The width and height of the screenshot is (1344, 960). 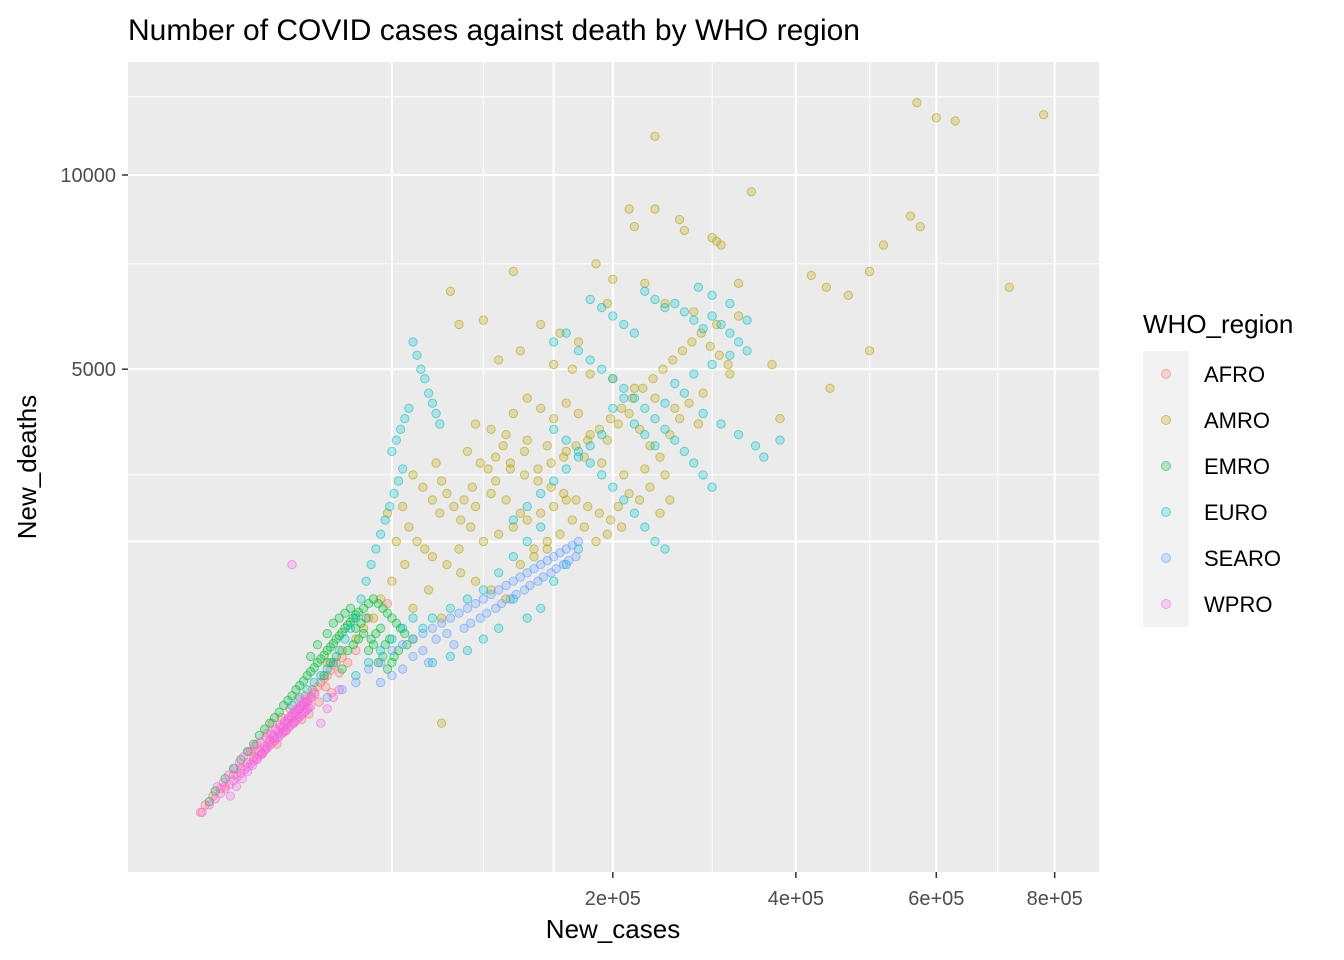 I want to click on x-tick-label: 2e+05, so click(x=613, y=899).